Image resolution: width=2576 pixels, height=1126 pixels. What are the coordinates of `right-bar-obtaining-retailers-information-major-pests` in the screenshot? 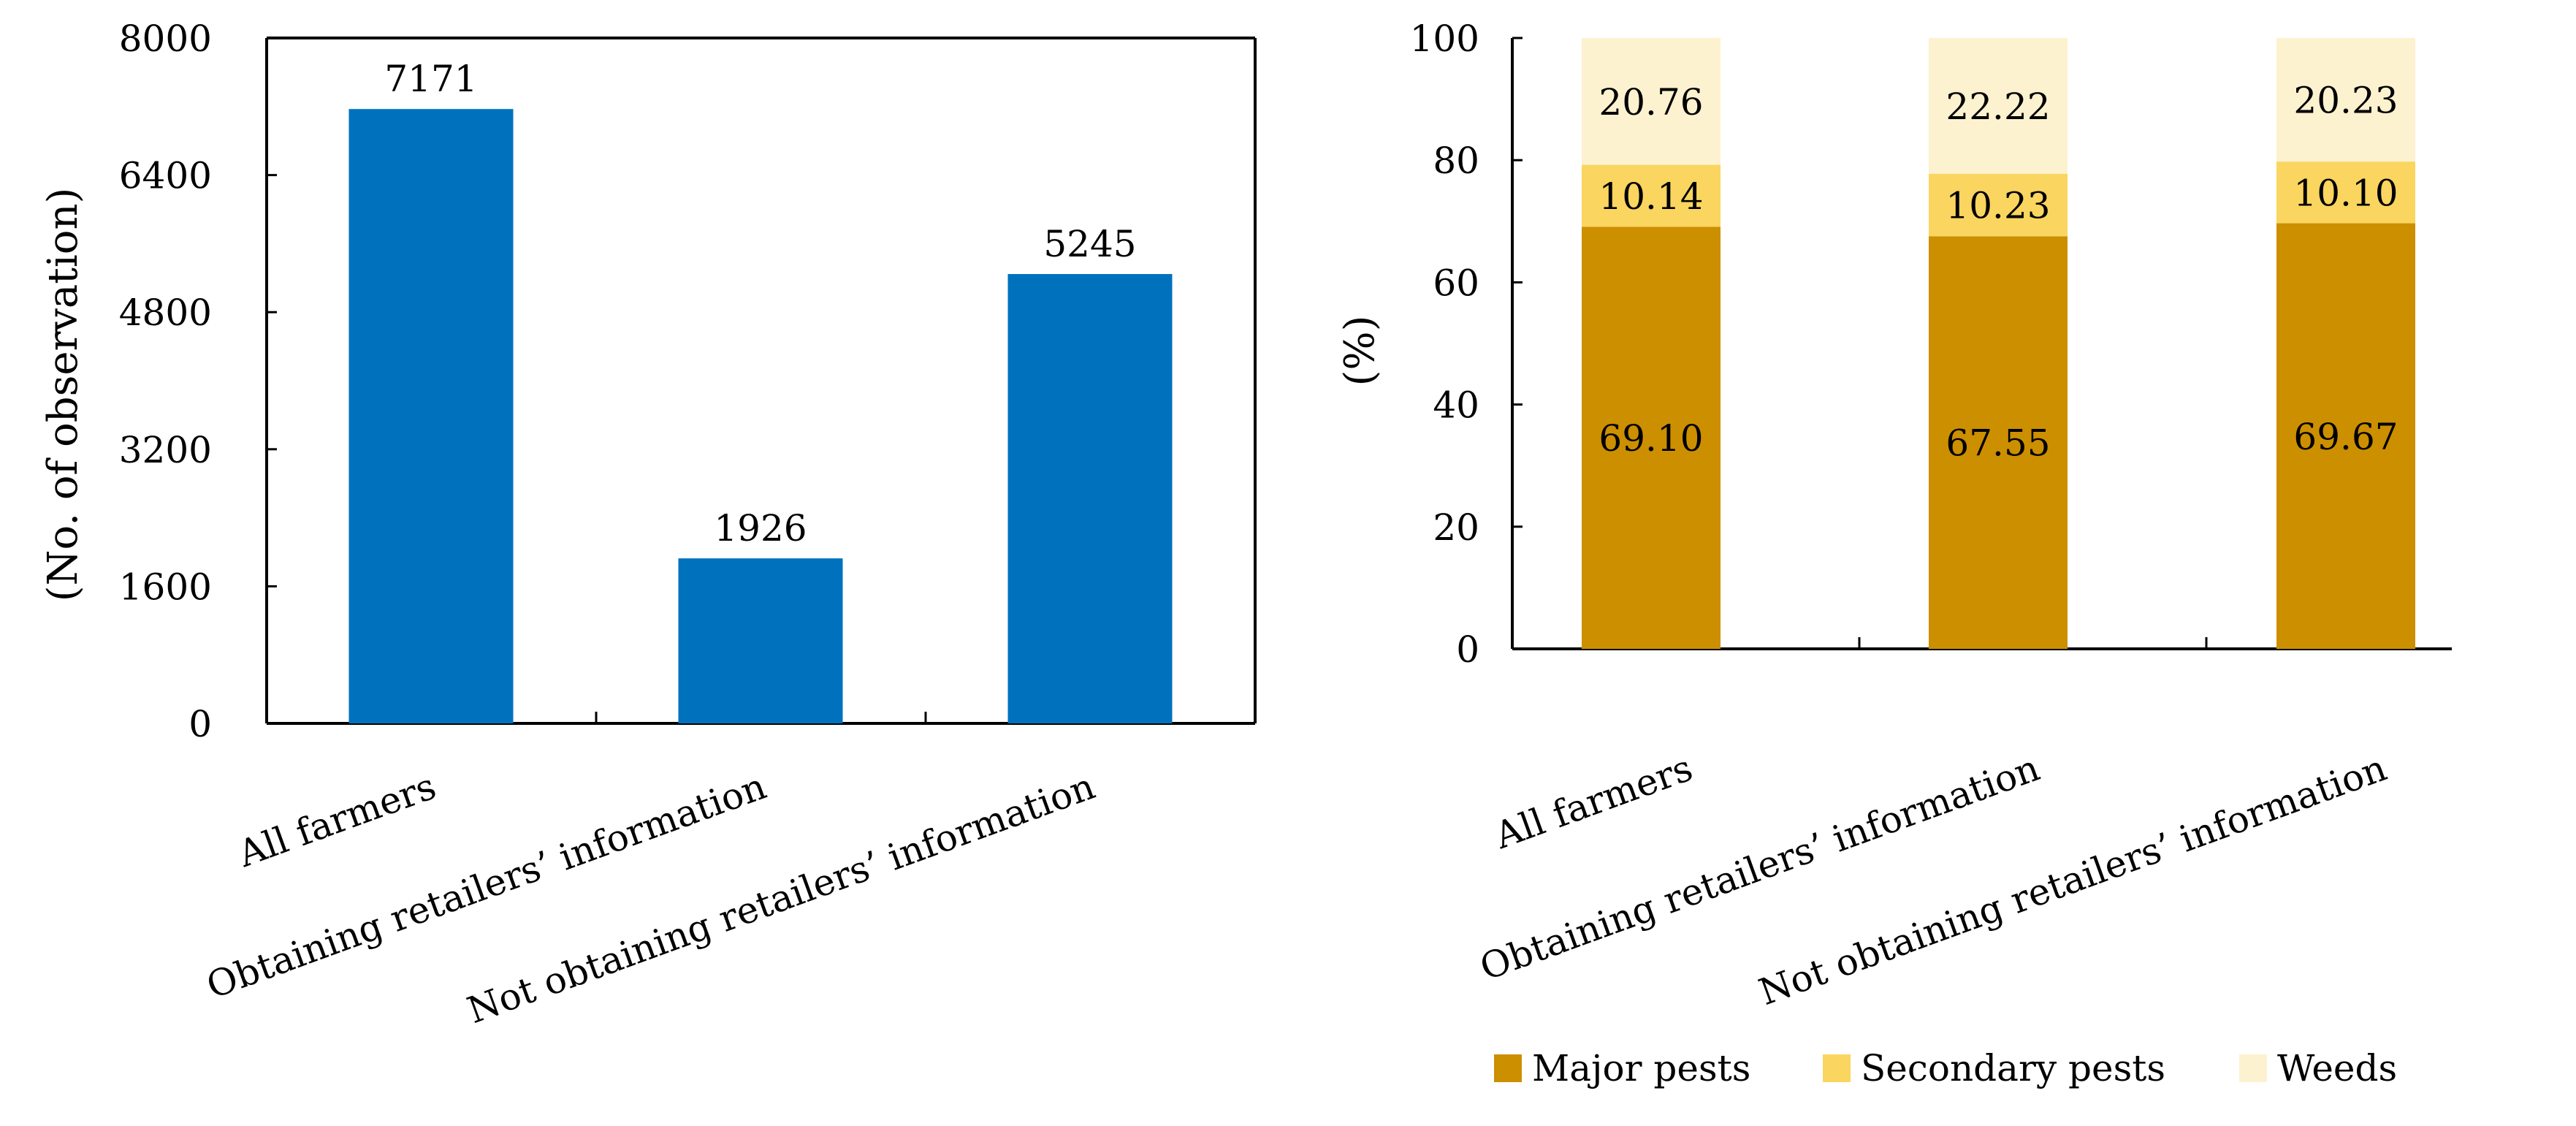 It's located at (1999, 443).